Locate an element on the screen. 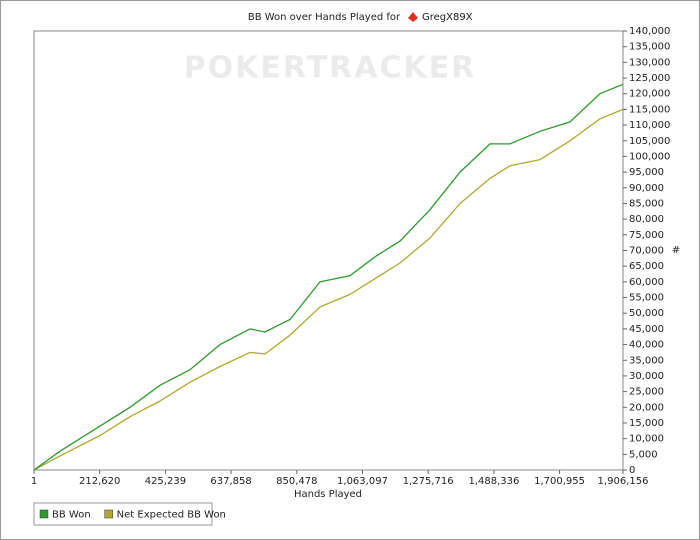 This screenshot has width=700, height=540. x-tick-label: 637,858 is located at coordinates (230, 481).